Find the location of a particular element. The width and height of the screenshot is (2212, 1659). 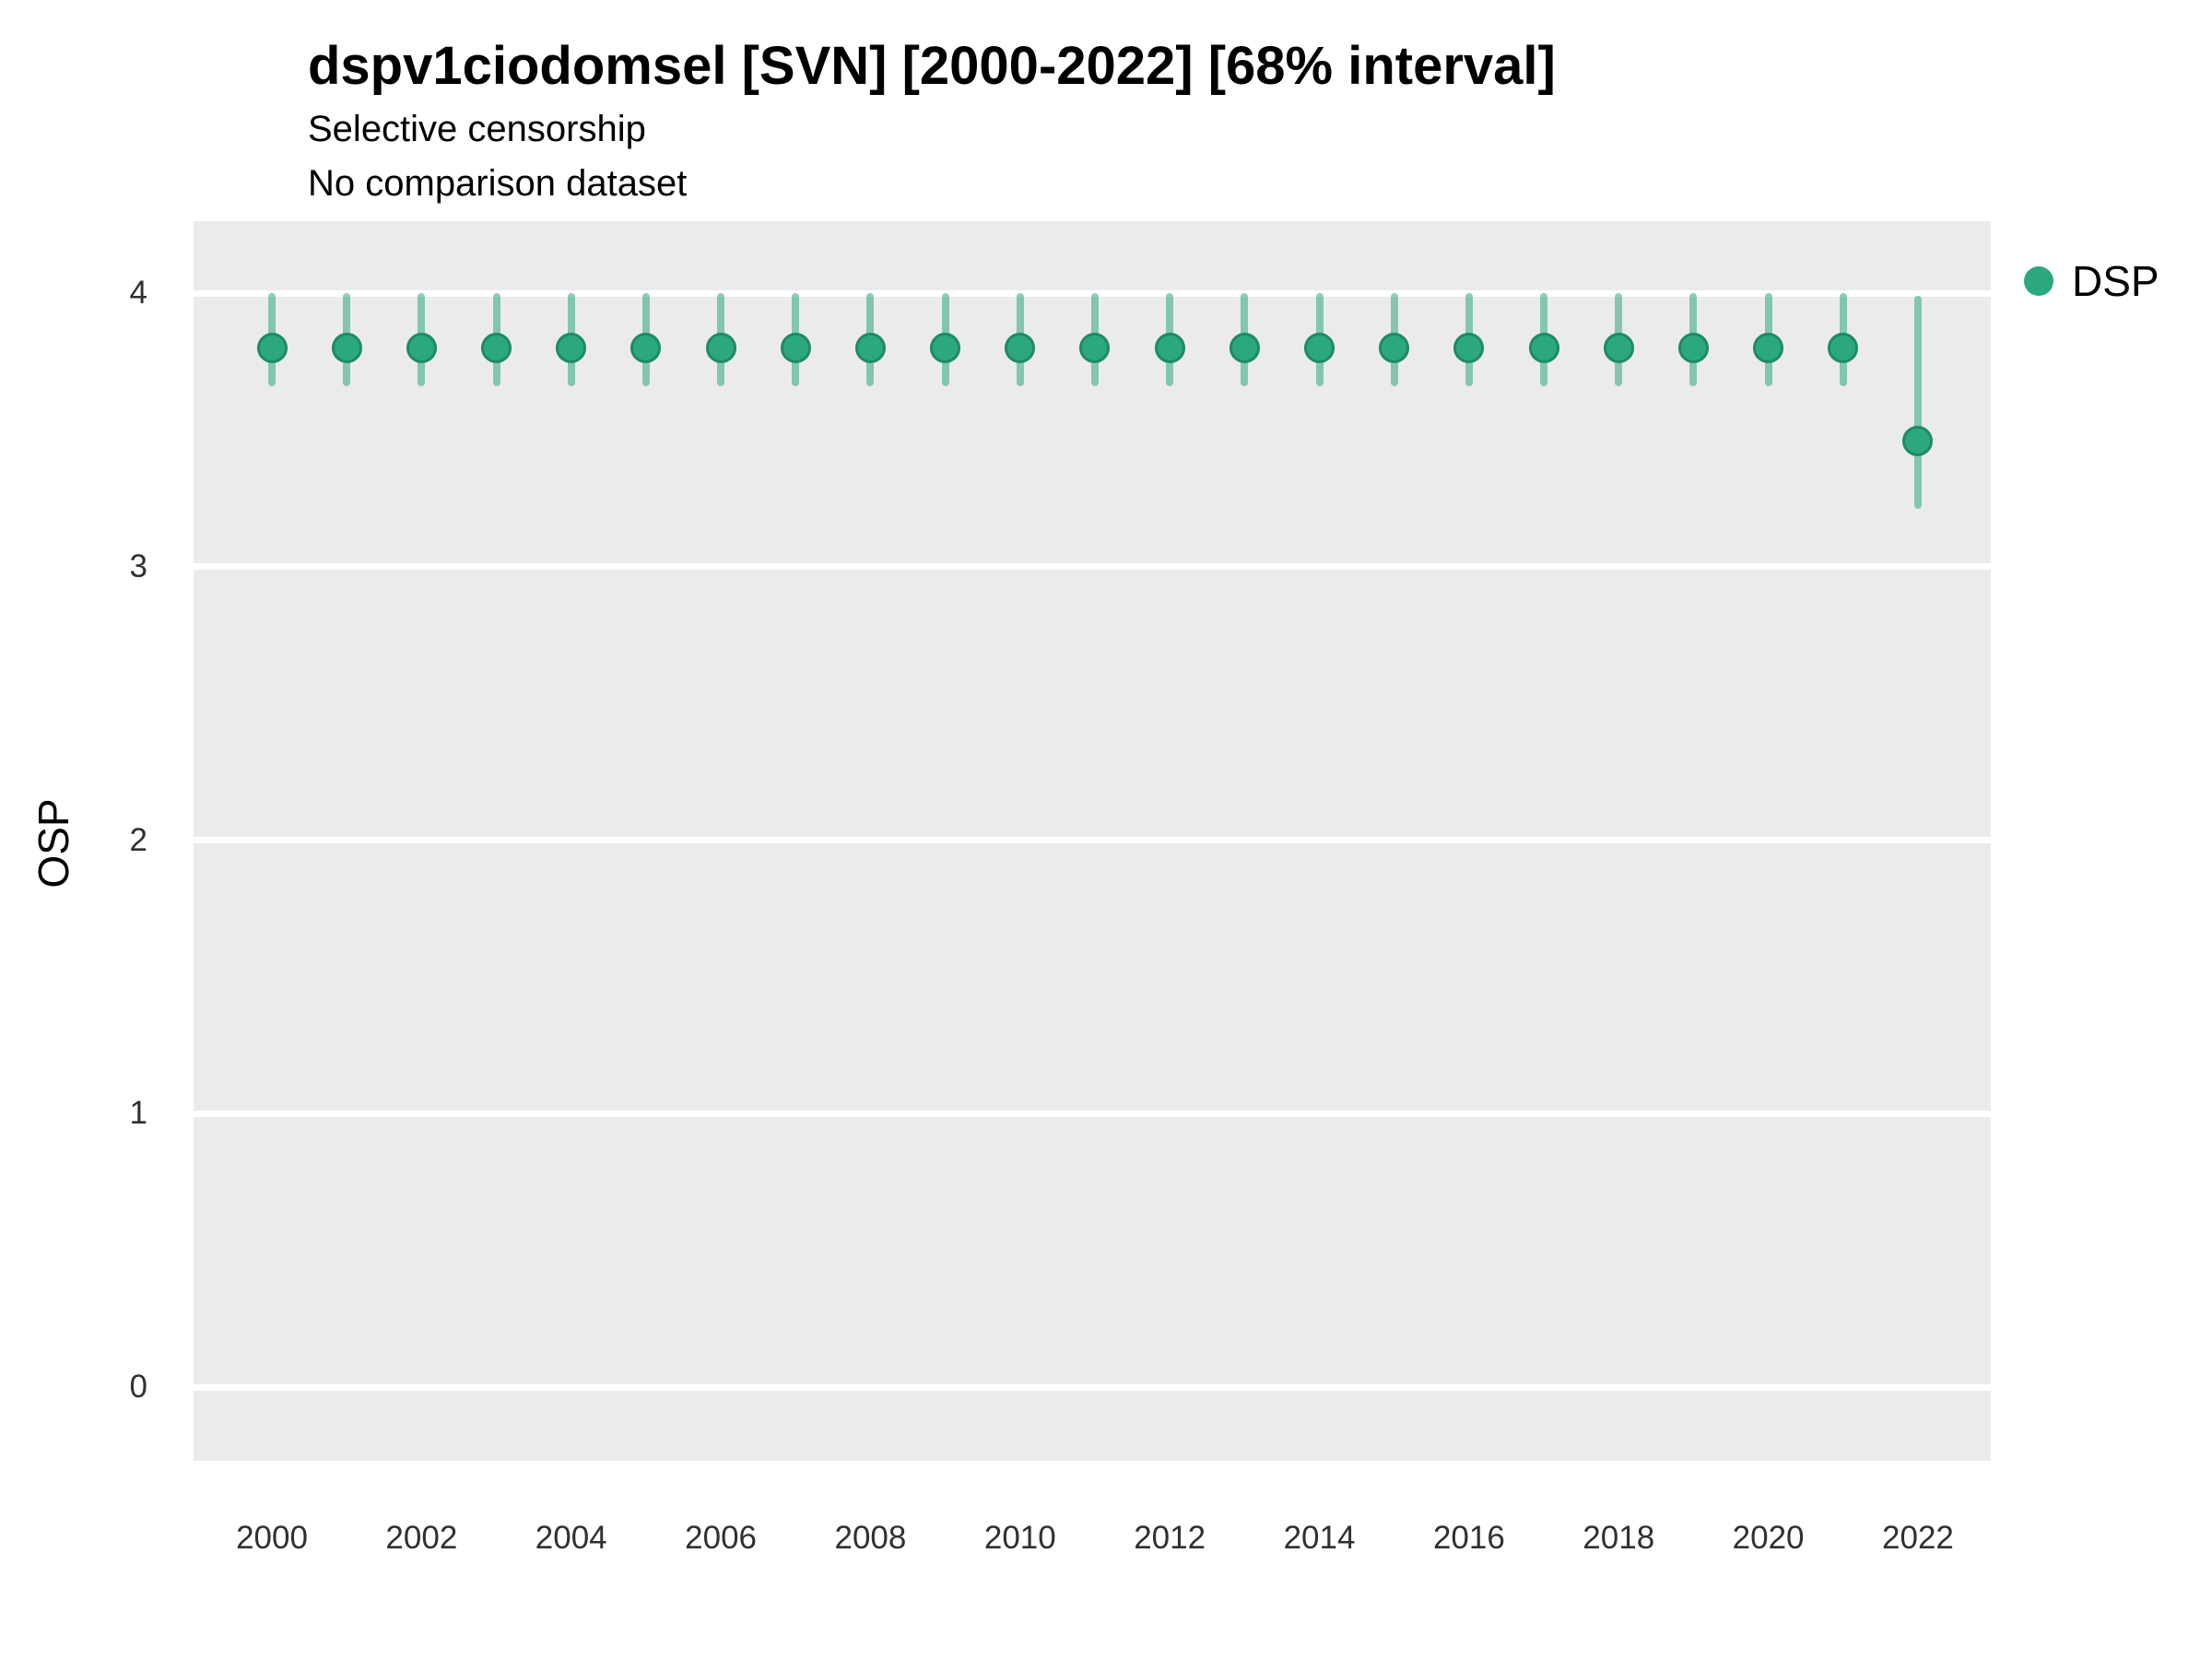

x-tick-label-2004: 2004 is located at coordinates (571, 1538).